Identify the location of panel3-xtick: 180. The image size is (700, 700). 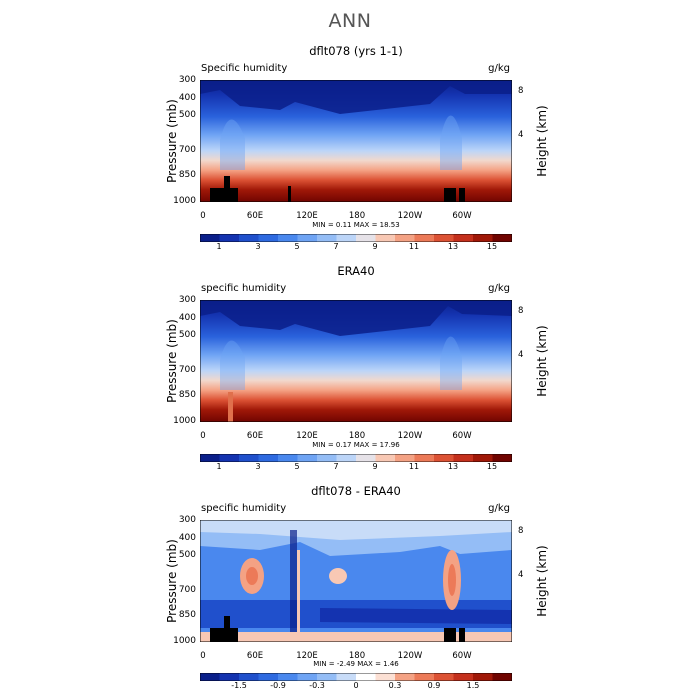
(357, 656).